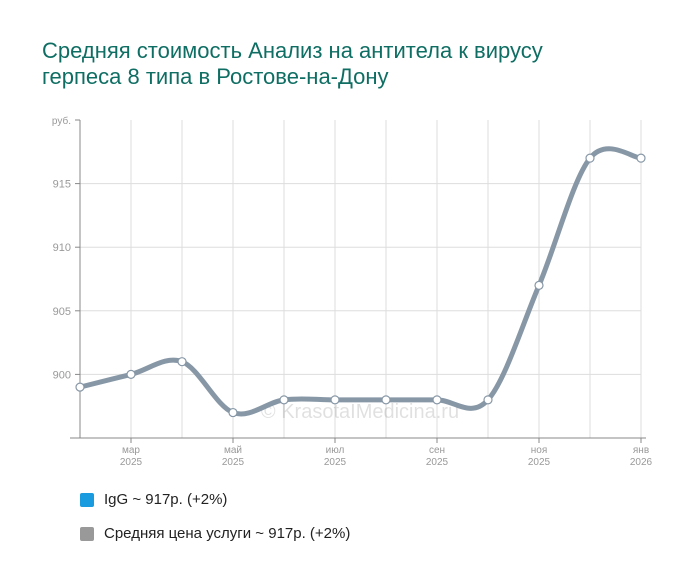 The width and height of the screenshot is (700, 583). Describe the element at coordinates (62, 185) in the screenshot. I see `y-tick-label: 915` at that location.